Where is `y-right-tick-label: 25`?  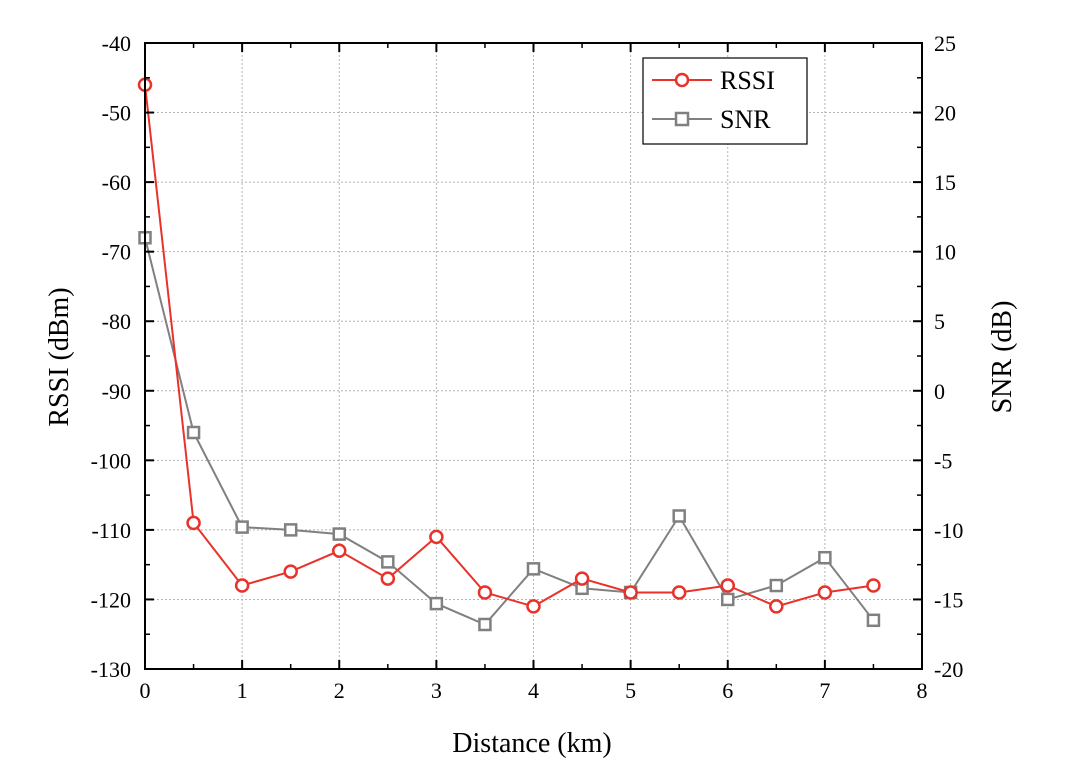
y-right-tick-label: 25 is located at coordinates (945, 43).